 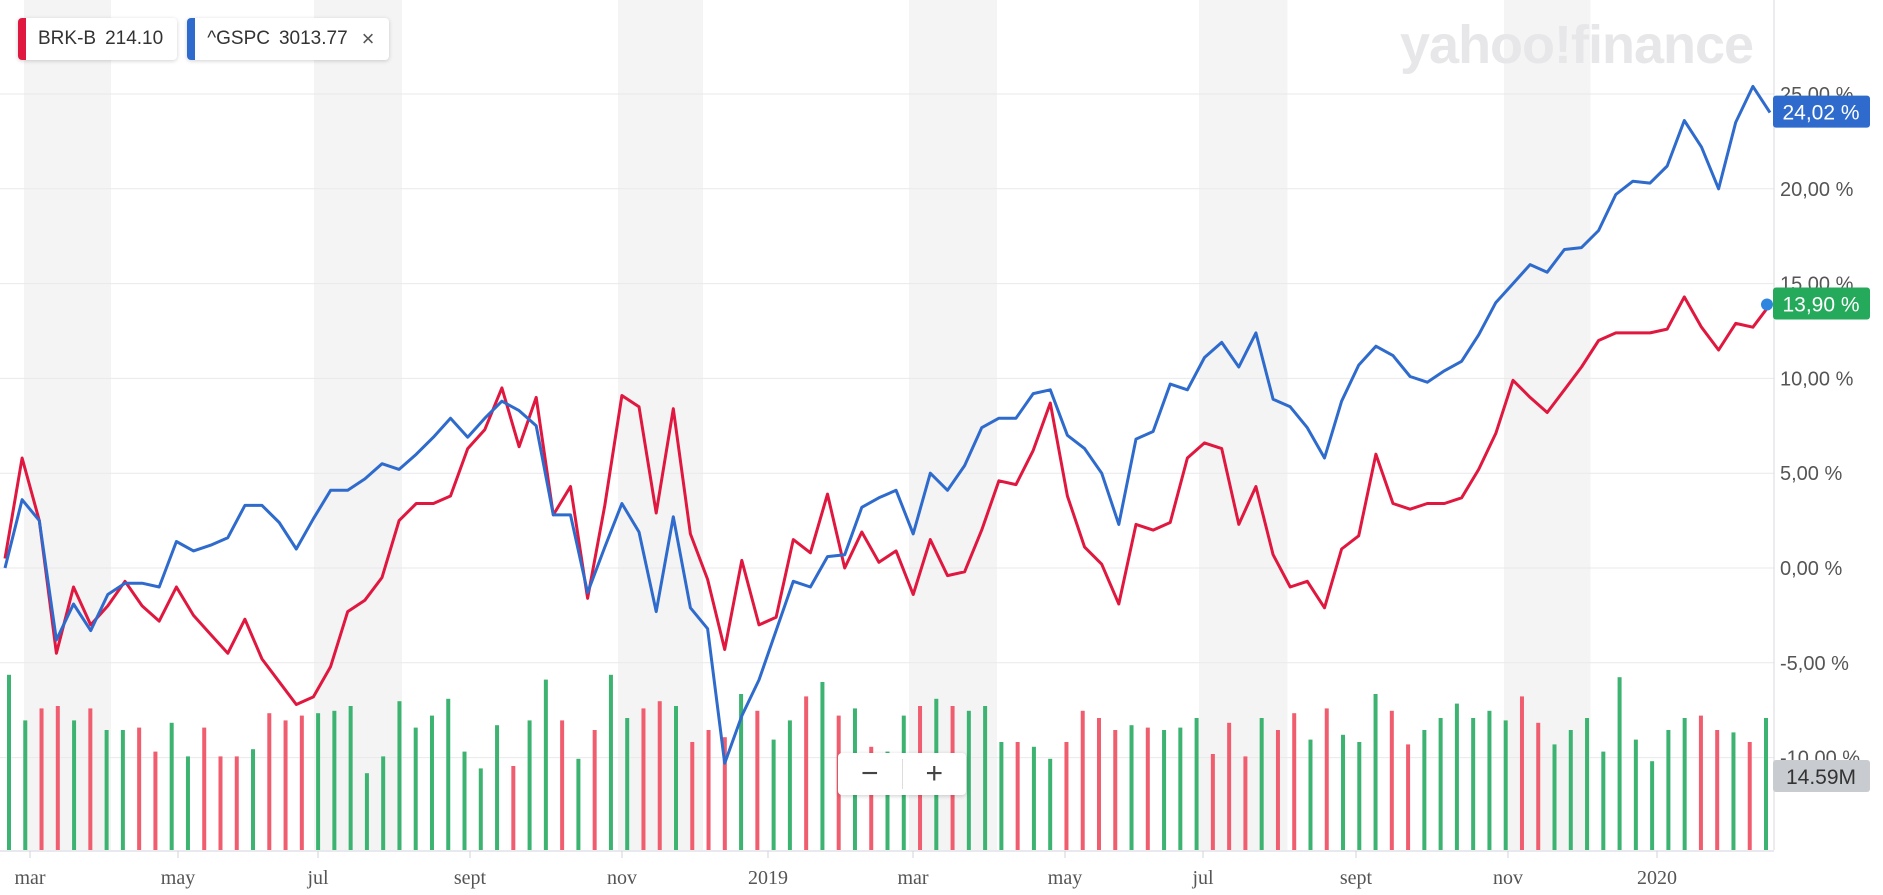 I want to click on volume-value-badge: 14.59M, so click(x=1821, y=776).